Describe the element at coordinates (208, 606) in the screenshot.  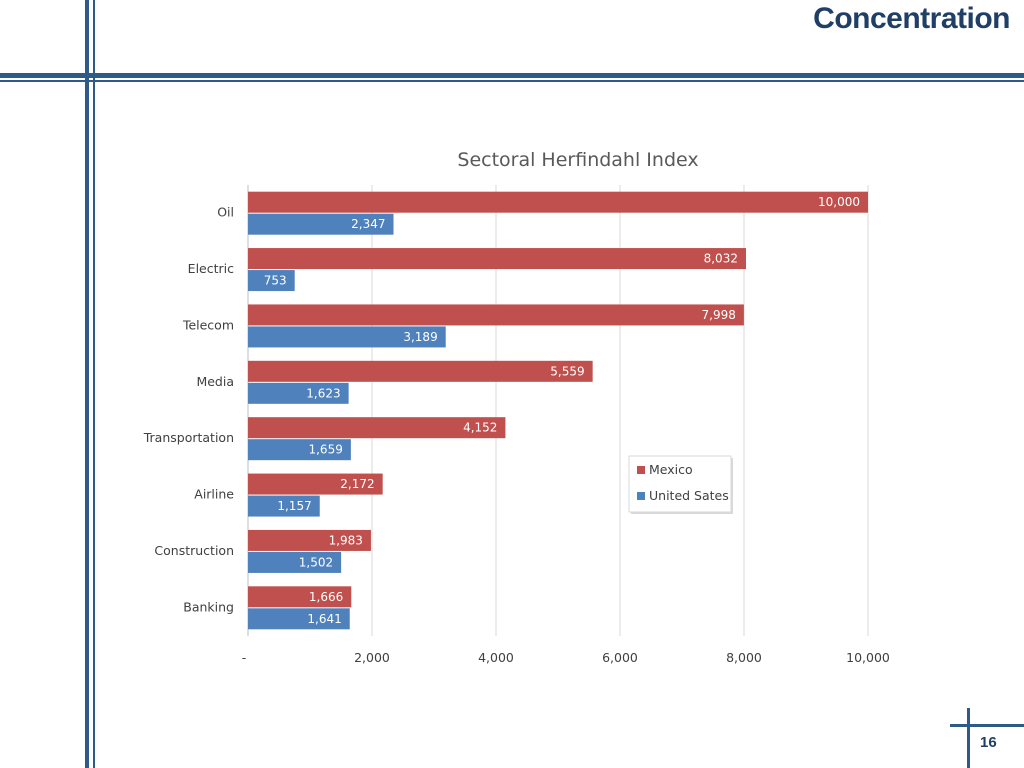
I see `category-label: Banking` at that location.